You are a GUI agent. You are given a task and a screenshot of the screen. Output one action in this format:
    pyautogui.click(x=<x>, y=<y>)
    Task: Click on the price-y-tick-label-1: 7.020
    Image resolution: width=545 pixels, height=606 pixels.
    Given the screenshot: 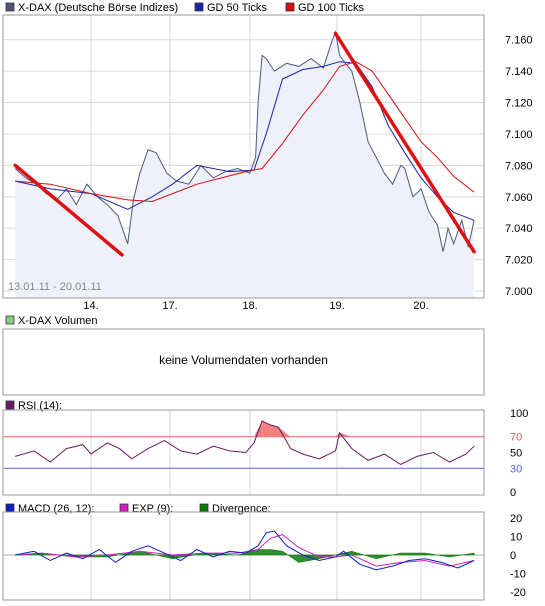 What is the action you would take?
    pyautogui.click(x=519, y=261)
    